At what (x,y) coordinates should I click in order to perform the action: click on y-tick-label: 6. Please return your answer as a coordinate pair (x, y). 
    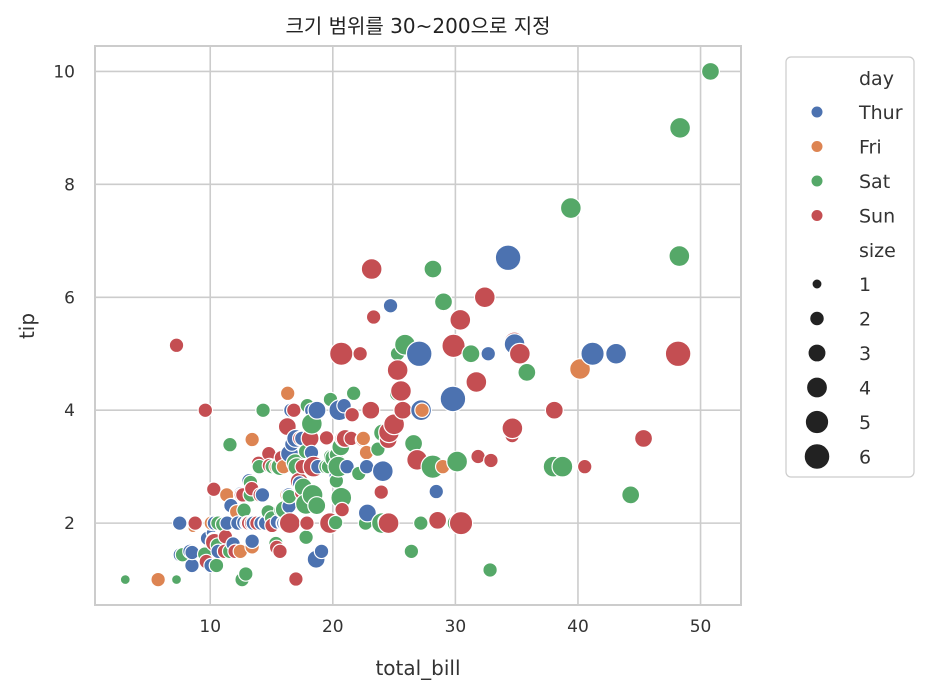
    Looking at the image, I should click on (69, 298).